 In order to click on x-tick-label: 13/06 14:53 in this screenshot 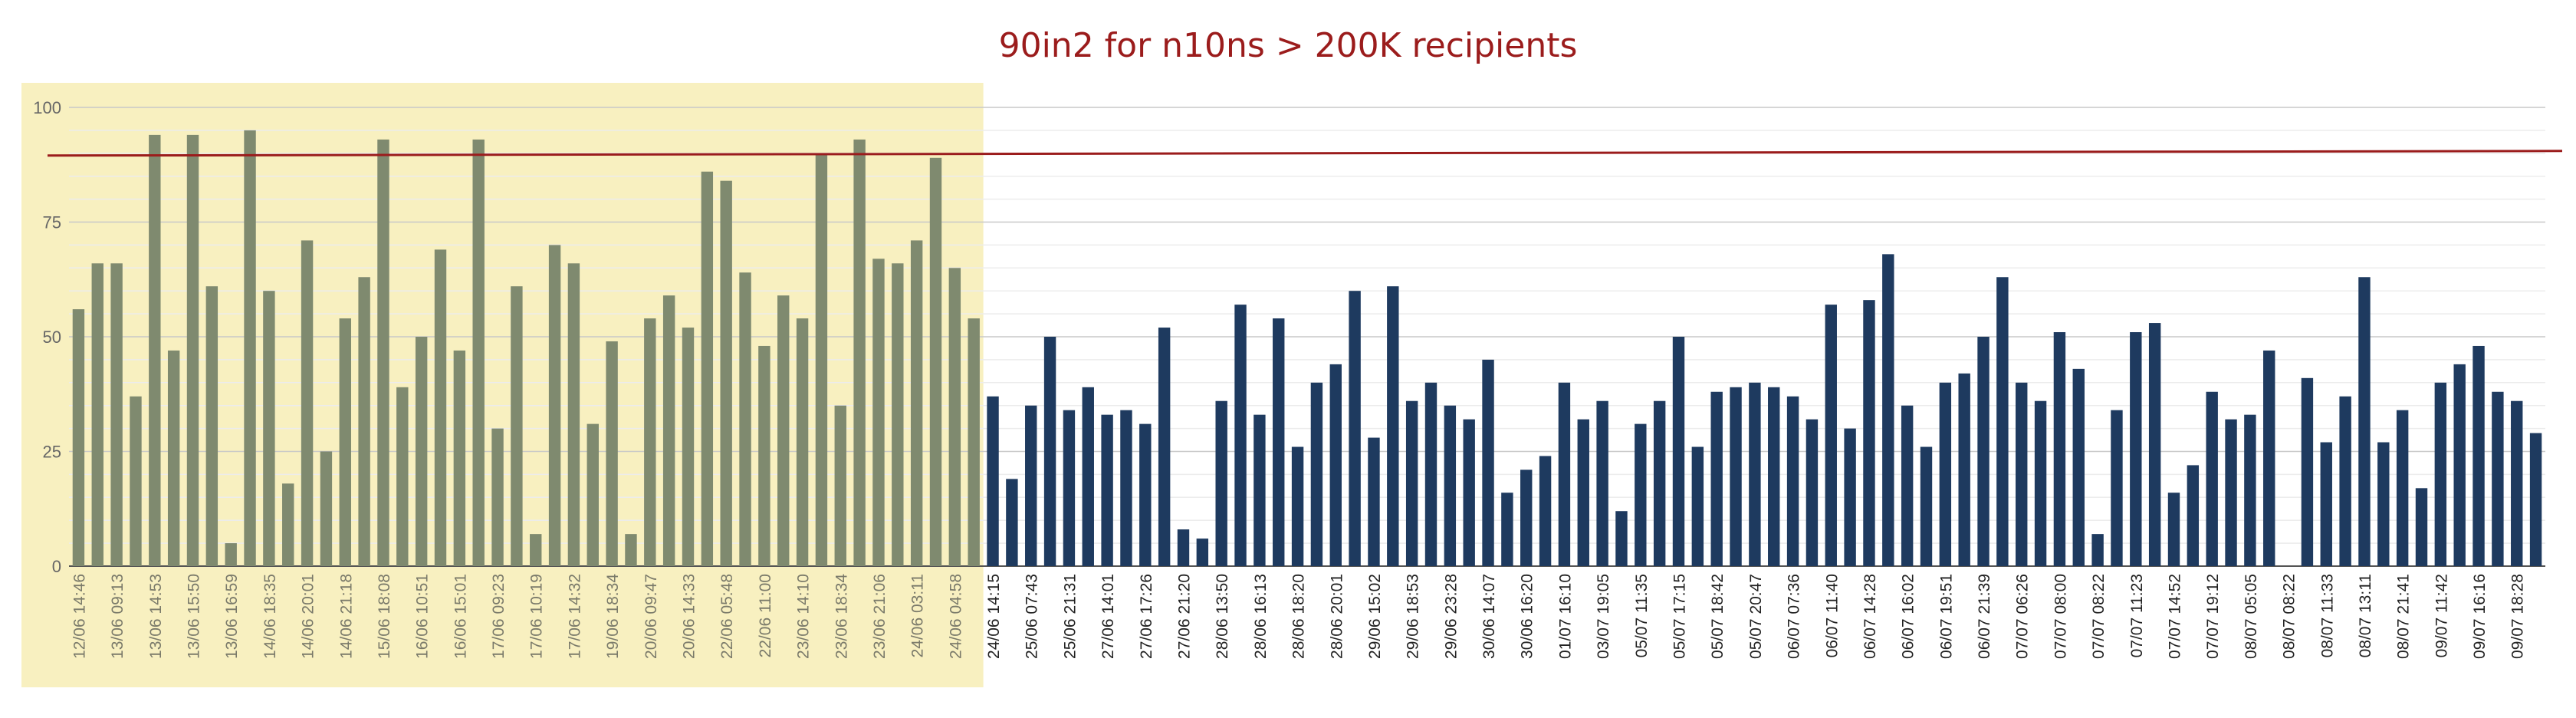, I will do `click(156, 617)`.